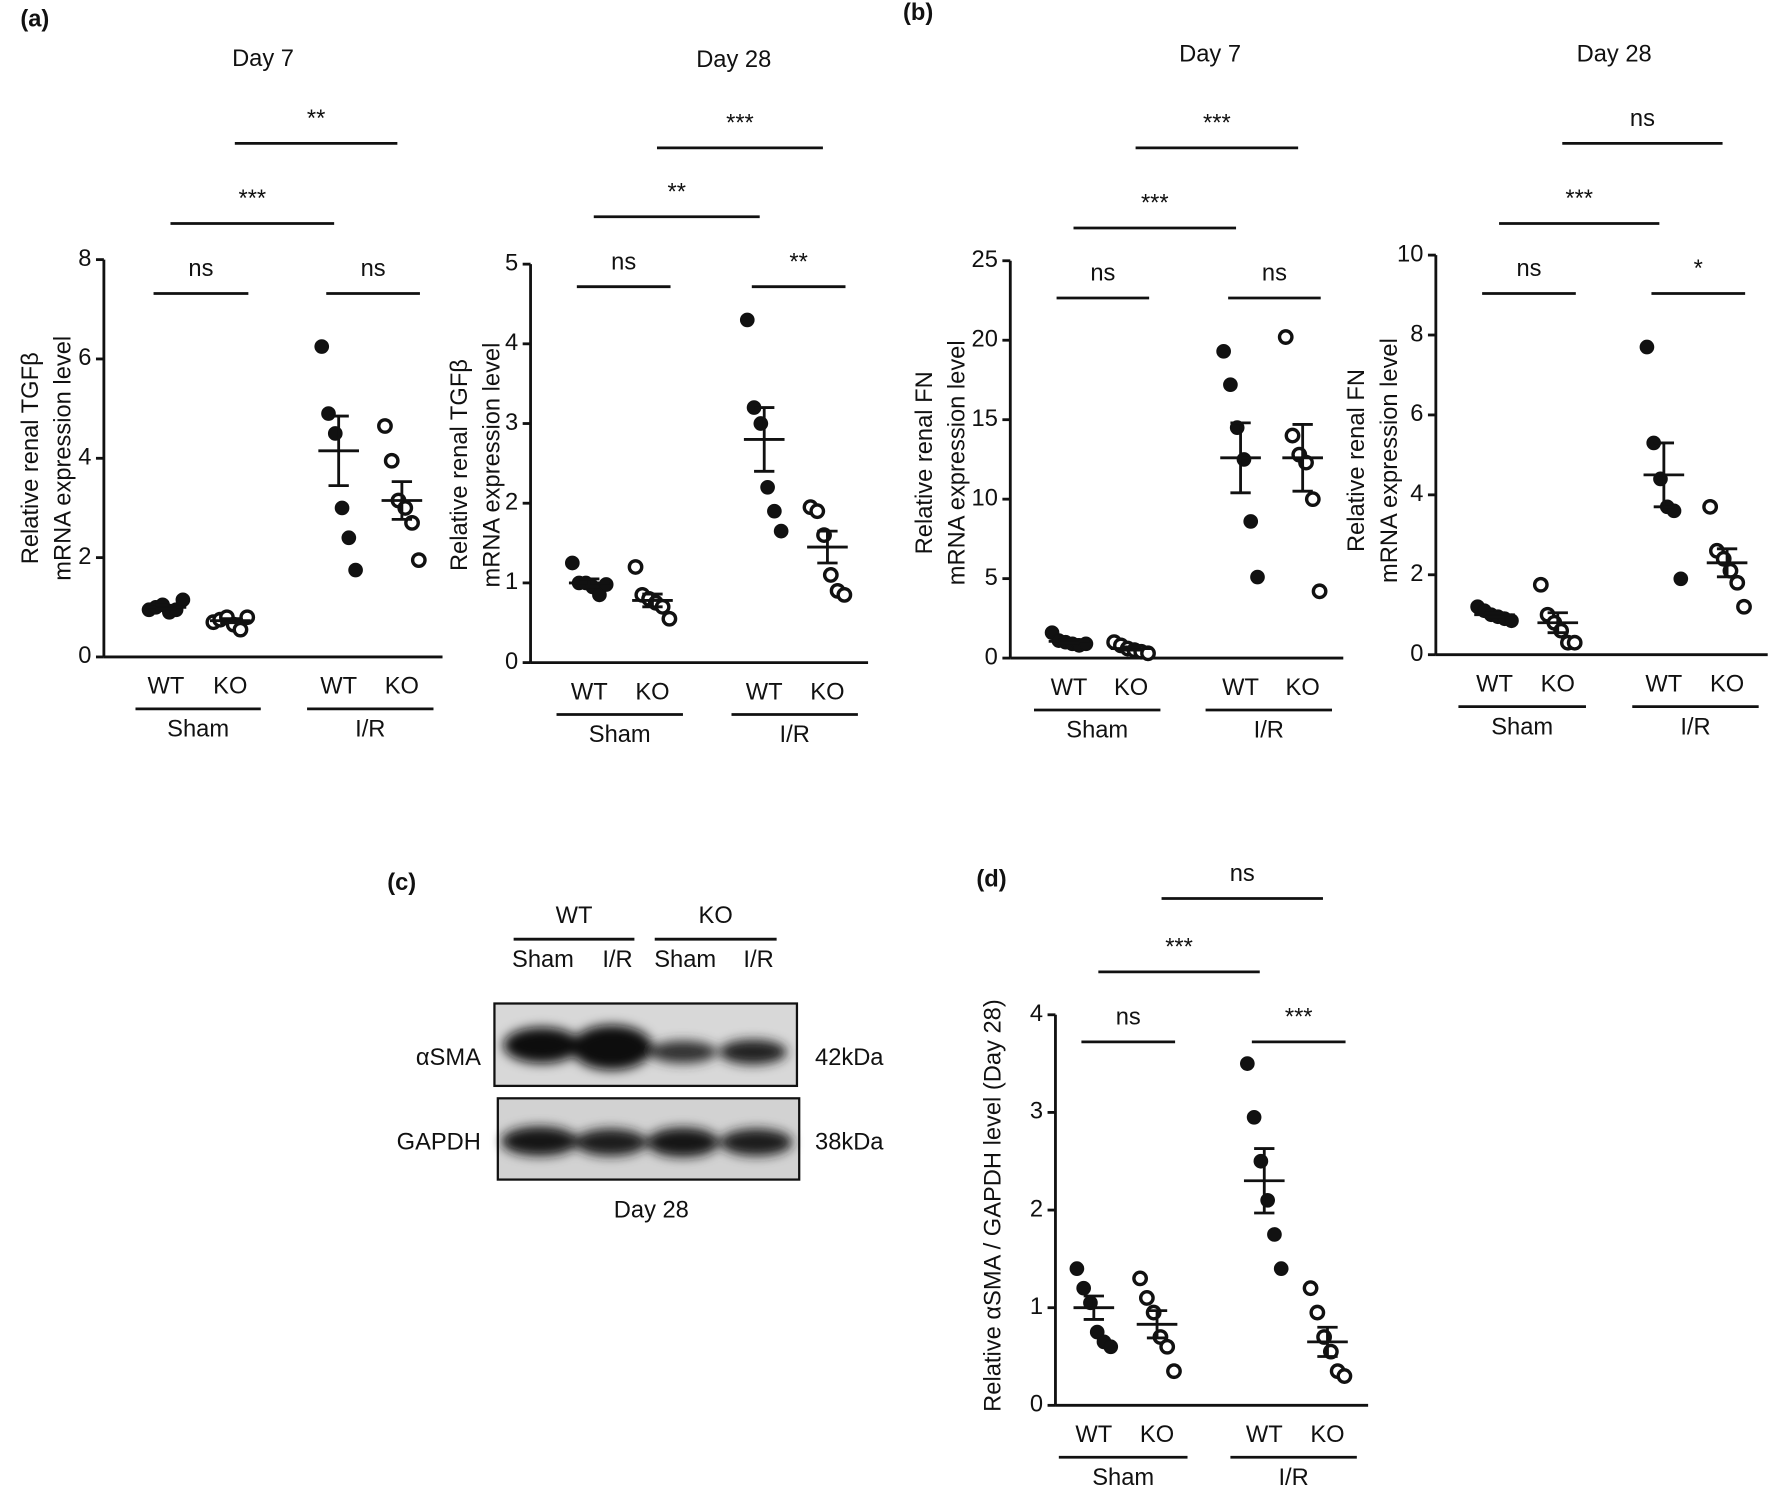  Describe the element at coordinates (647, 1091) in the screenshot. I see `blot-bands` at that location.